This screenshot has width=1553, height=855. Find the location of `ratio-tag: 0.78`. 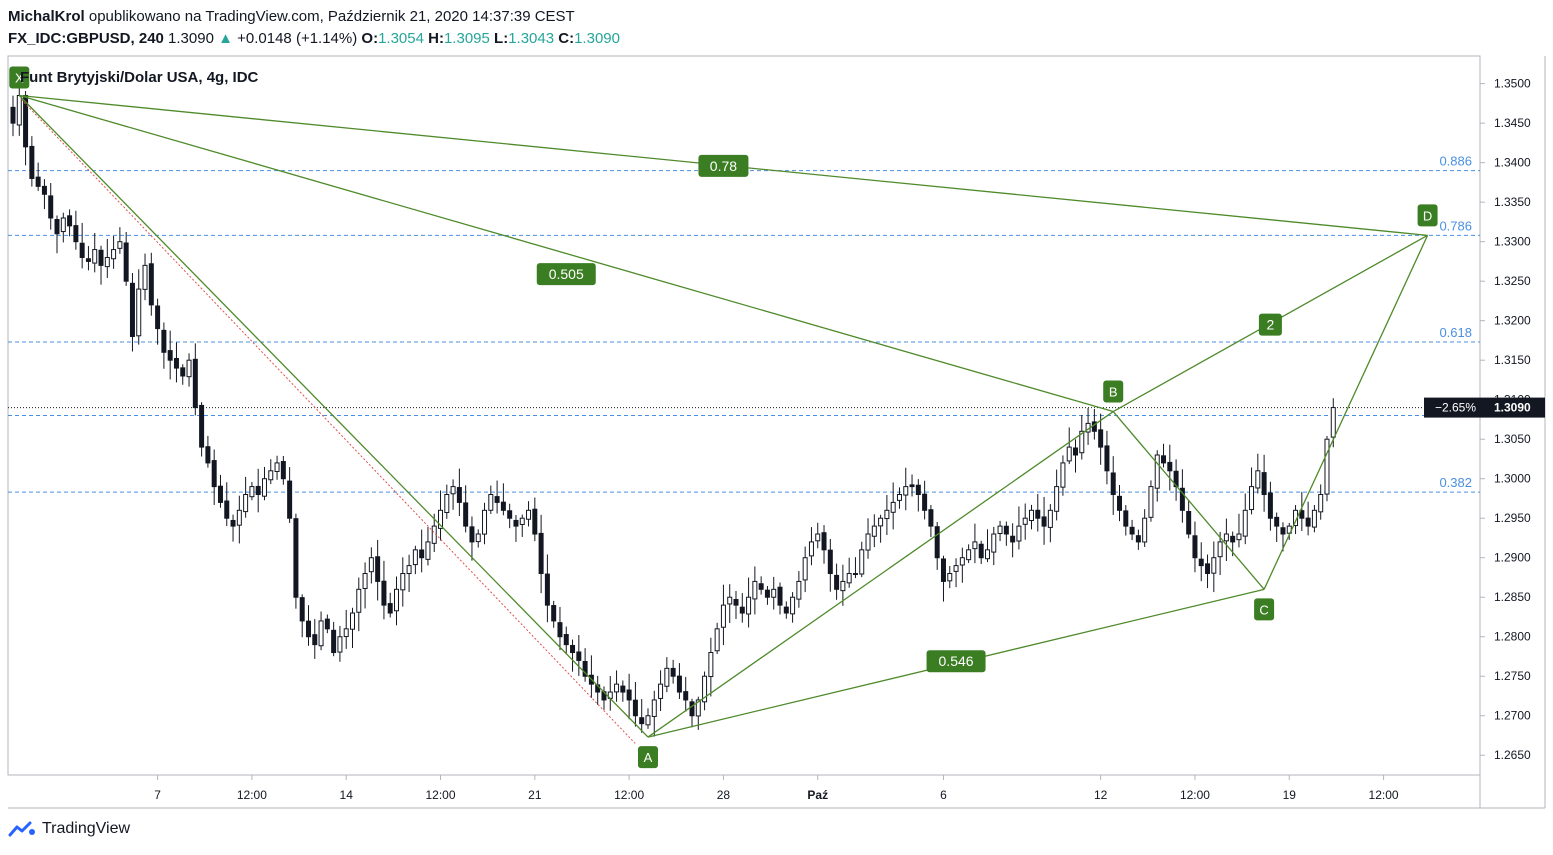

ratio-tag: 0.78 is located at coordinates (723, 165).